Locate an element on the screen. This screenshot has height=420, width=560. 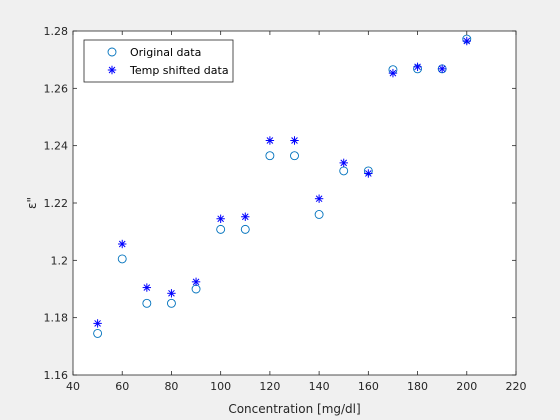
y-tick-label: 1.2 is located at coordinates (60, 260).